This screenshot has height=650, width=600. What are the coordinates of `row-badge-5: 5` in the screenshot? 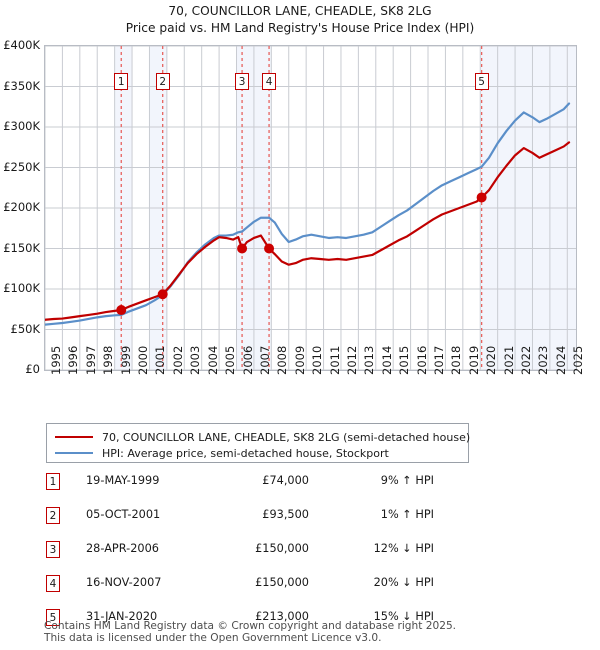 It's located at (53, 617).